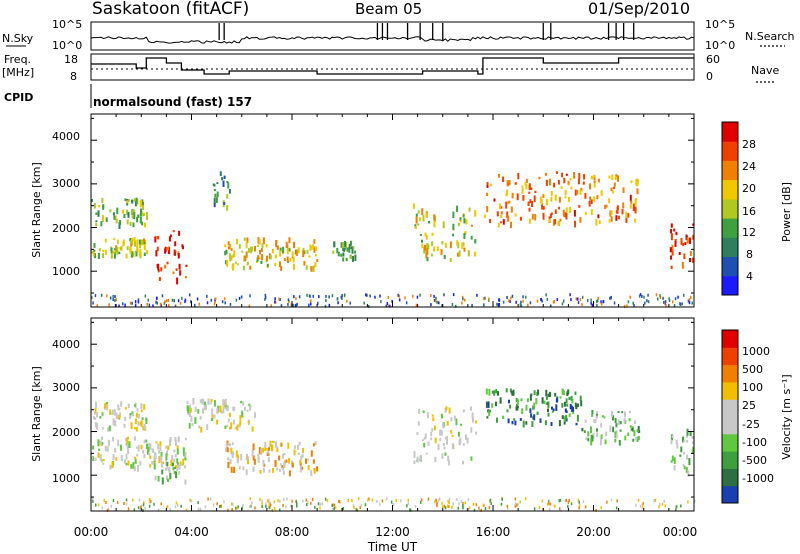 The image size is (800, 554). What do you see at coordinates (73, 76) in the screenshot?
I see `freq-tick-bottom: 8` at bounding box center [73, 76].